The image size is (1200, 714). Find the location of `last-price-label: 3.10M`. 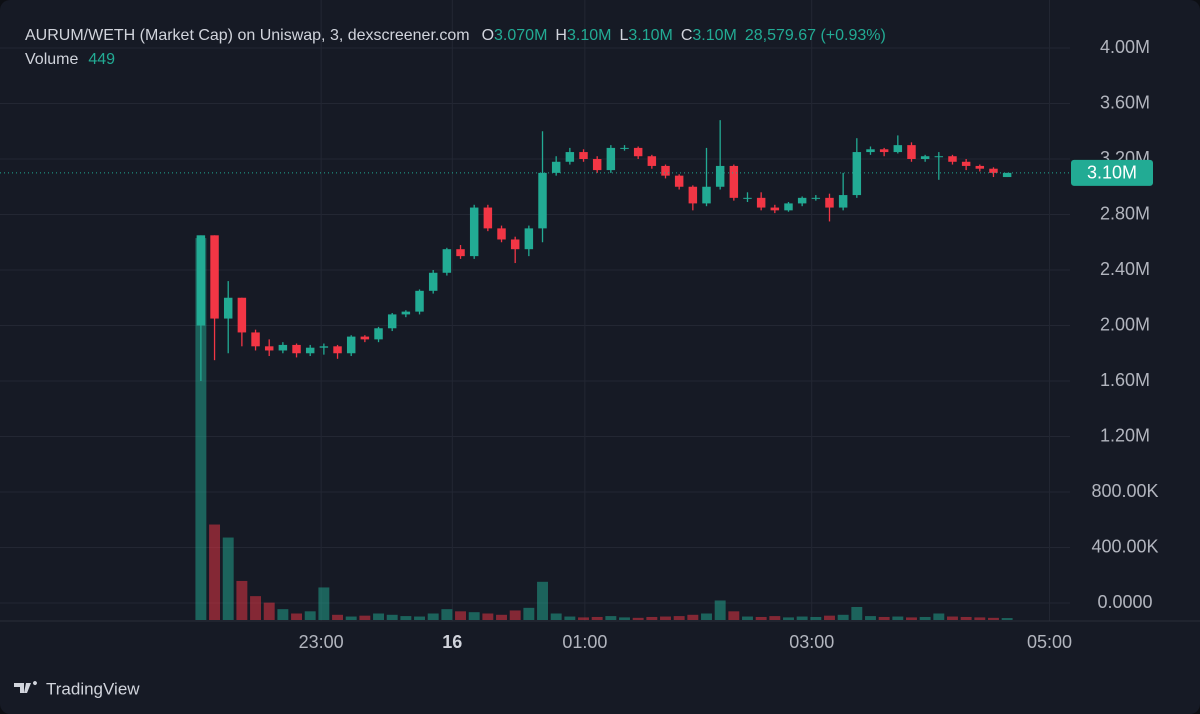

last-price-label: 3.10M is located at coordinates (1112, 173).